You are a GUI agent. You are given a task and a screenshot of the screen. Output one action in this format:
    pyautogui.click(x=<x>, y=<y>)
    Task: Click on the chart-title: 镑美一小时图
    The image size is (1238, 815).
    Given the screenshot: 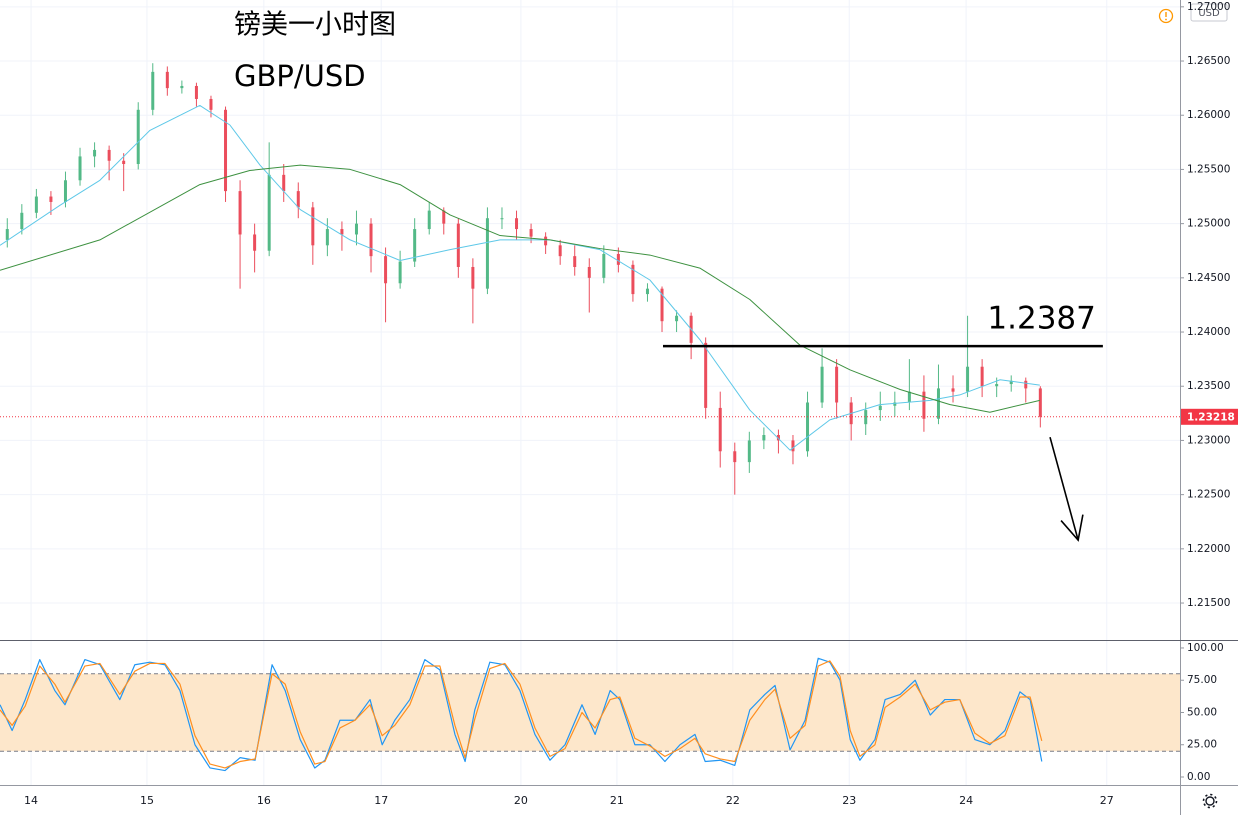 What is the action you would take?
    pyautogui.click(x=315, y=25)
    